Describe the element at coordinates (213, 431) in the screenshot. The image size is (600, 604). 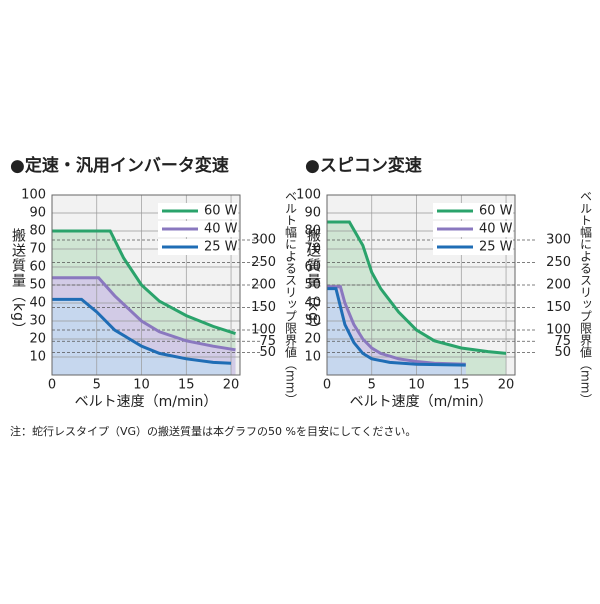
I see `note: 注：蛇行レスタイプ（VG）の搬送質量は本グラフの50 %を目安にしてください。` at that location.